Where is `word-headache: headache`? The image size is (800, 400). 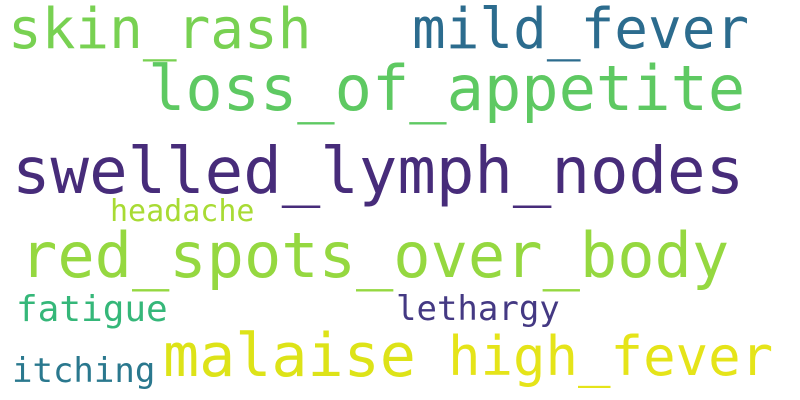
word-headache: headache is located at coordinates (182, 211).